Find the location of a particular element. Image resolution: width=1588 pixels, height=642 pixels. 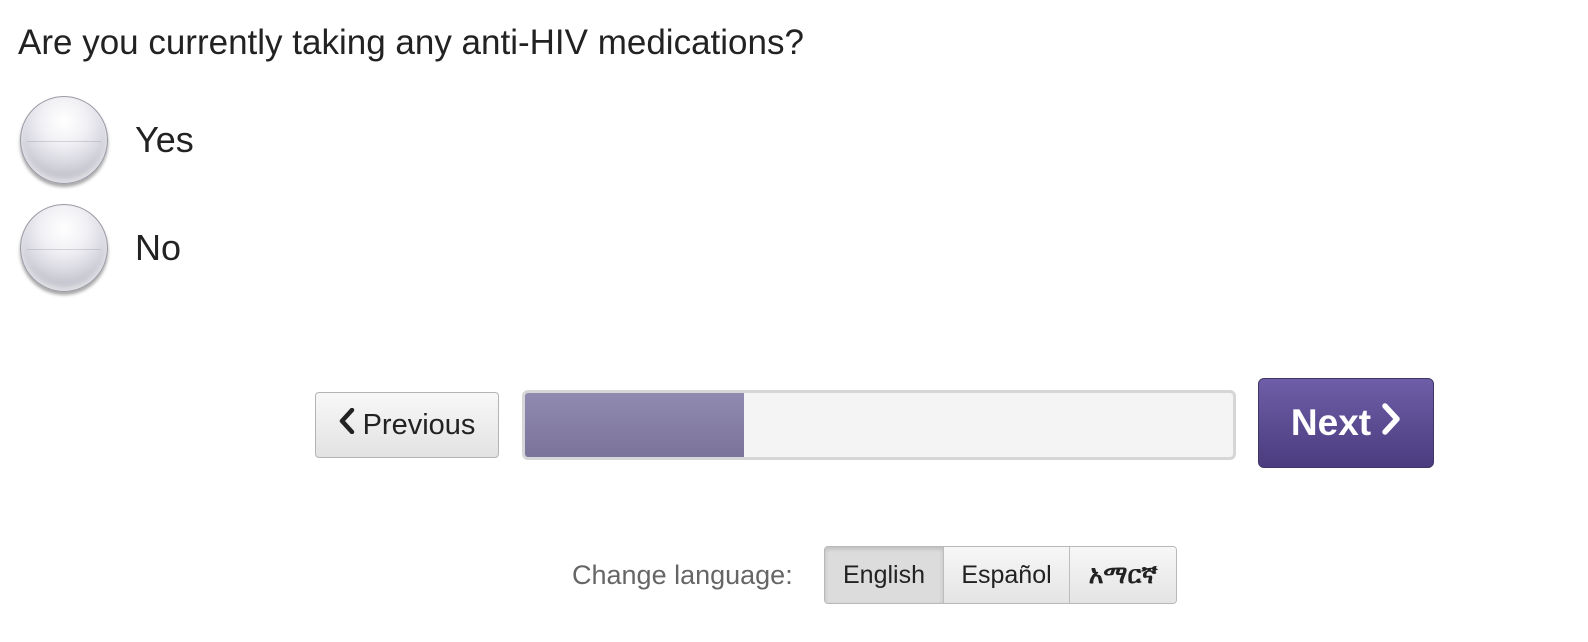

option-yes: Yes is located at coordinates (107, 140).